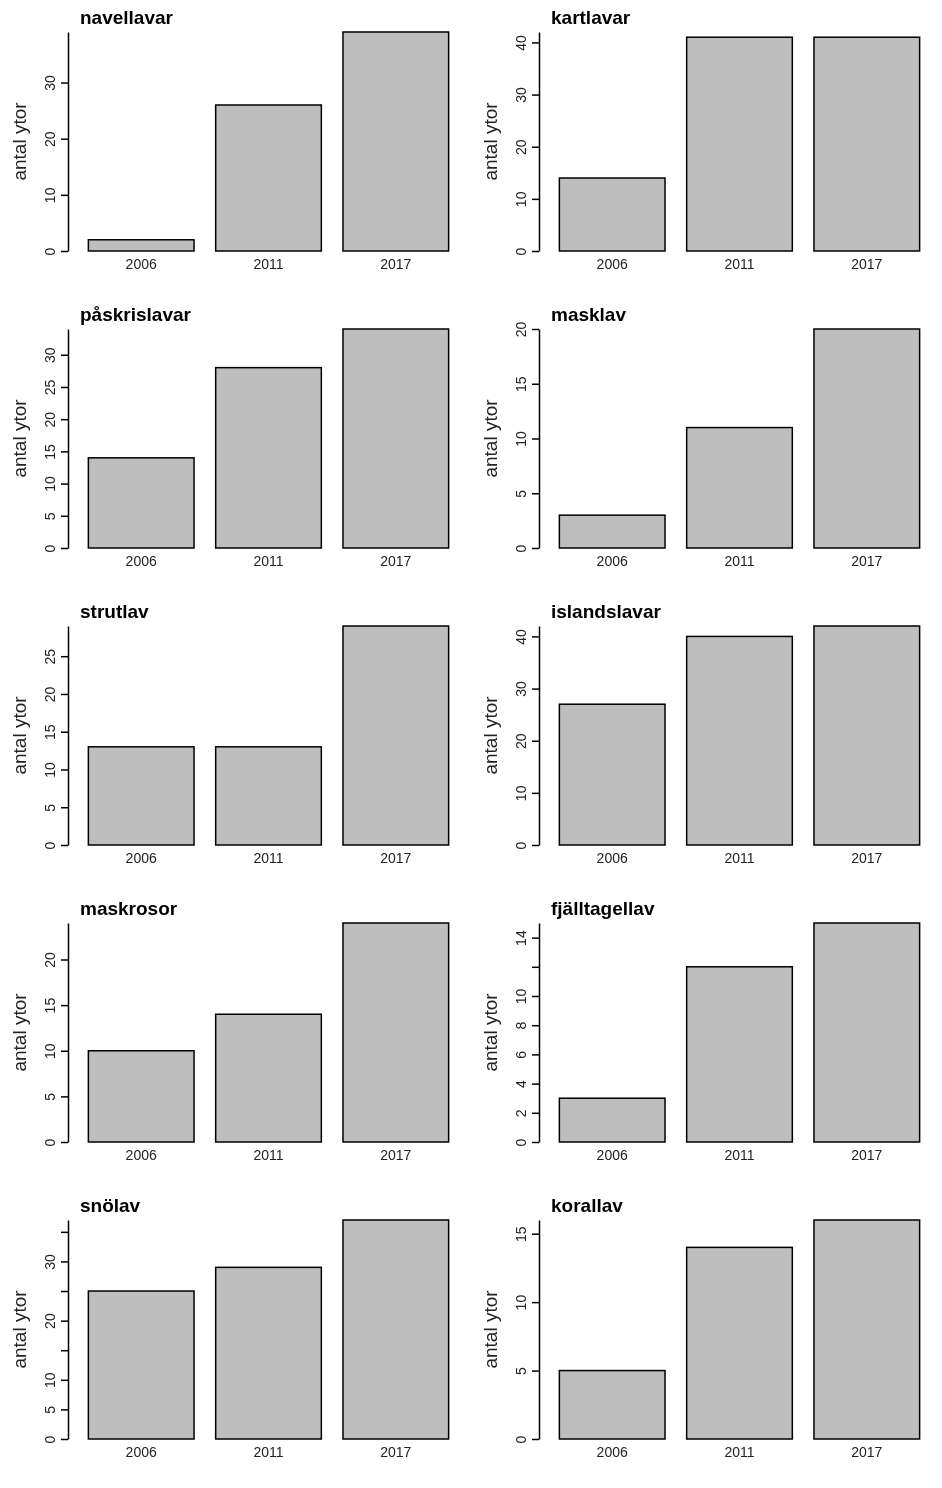 Image resolution: width=942 pixels, height=1488 pixels. What do you see at coordinates (521, 1054) in the screenshot?
I see `y-tick-label: 6` at bounding box center [521, 1054].